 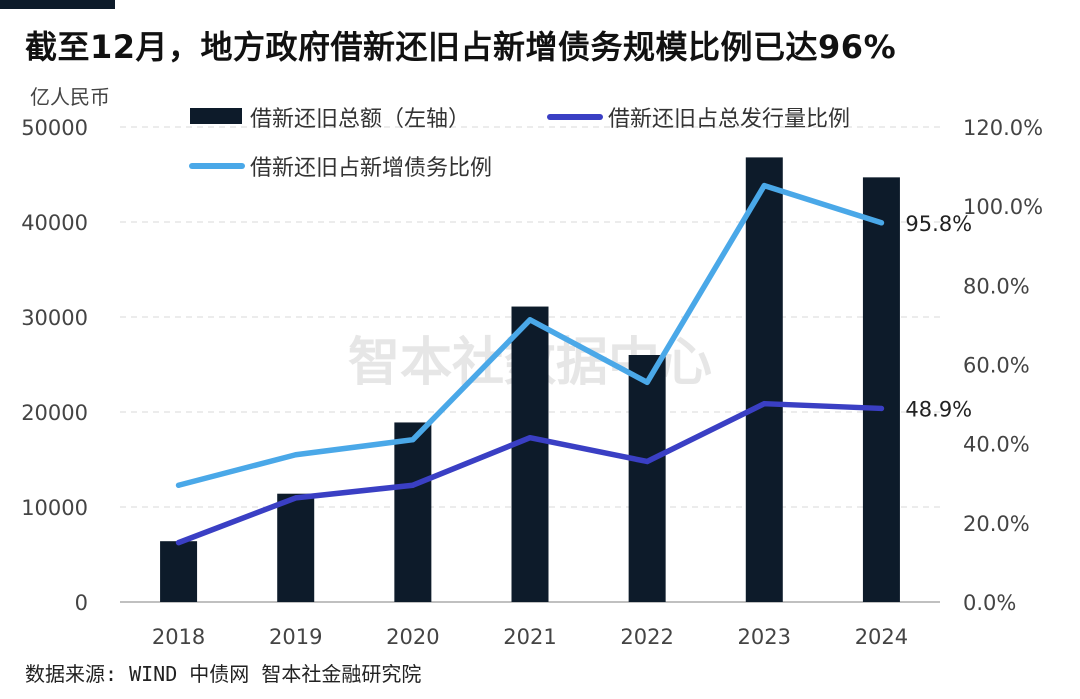 What do you see at coordinates (764, 379) in the screenshot?
I see `bar-2023` at bounding box center [764, 379].